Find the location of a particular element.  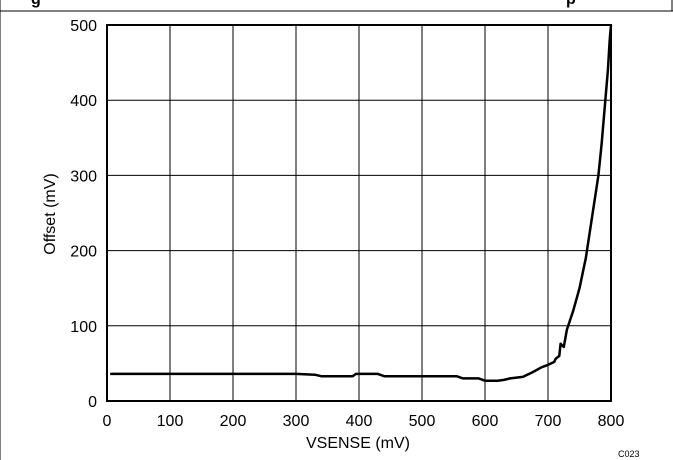

y-axis-title: Offset (mV) is located at coordinates (50, 214).